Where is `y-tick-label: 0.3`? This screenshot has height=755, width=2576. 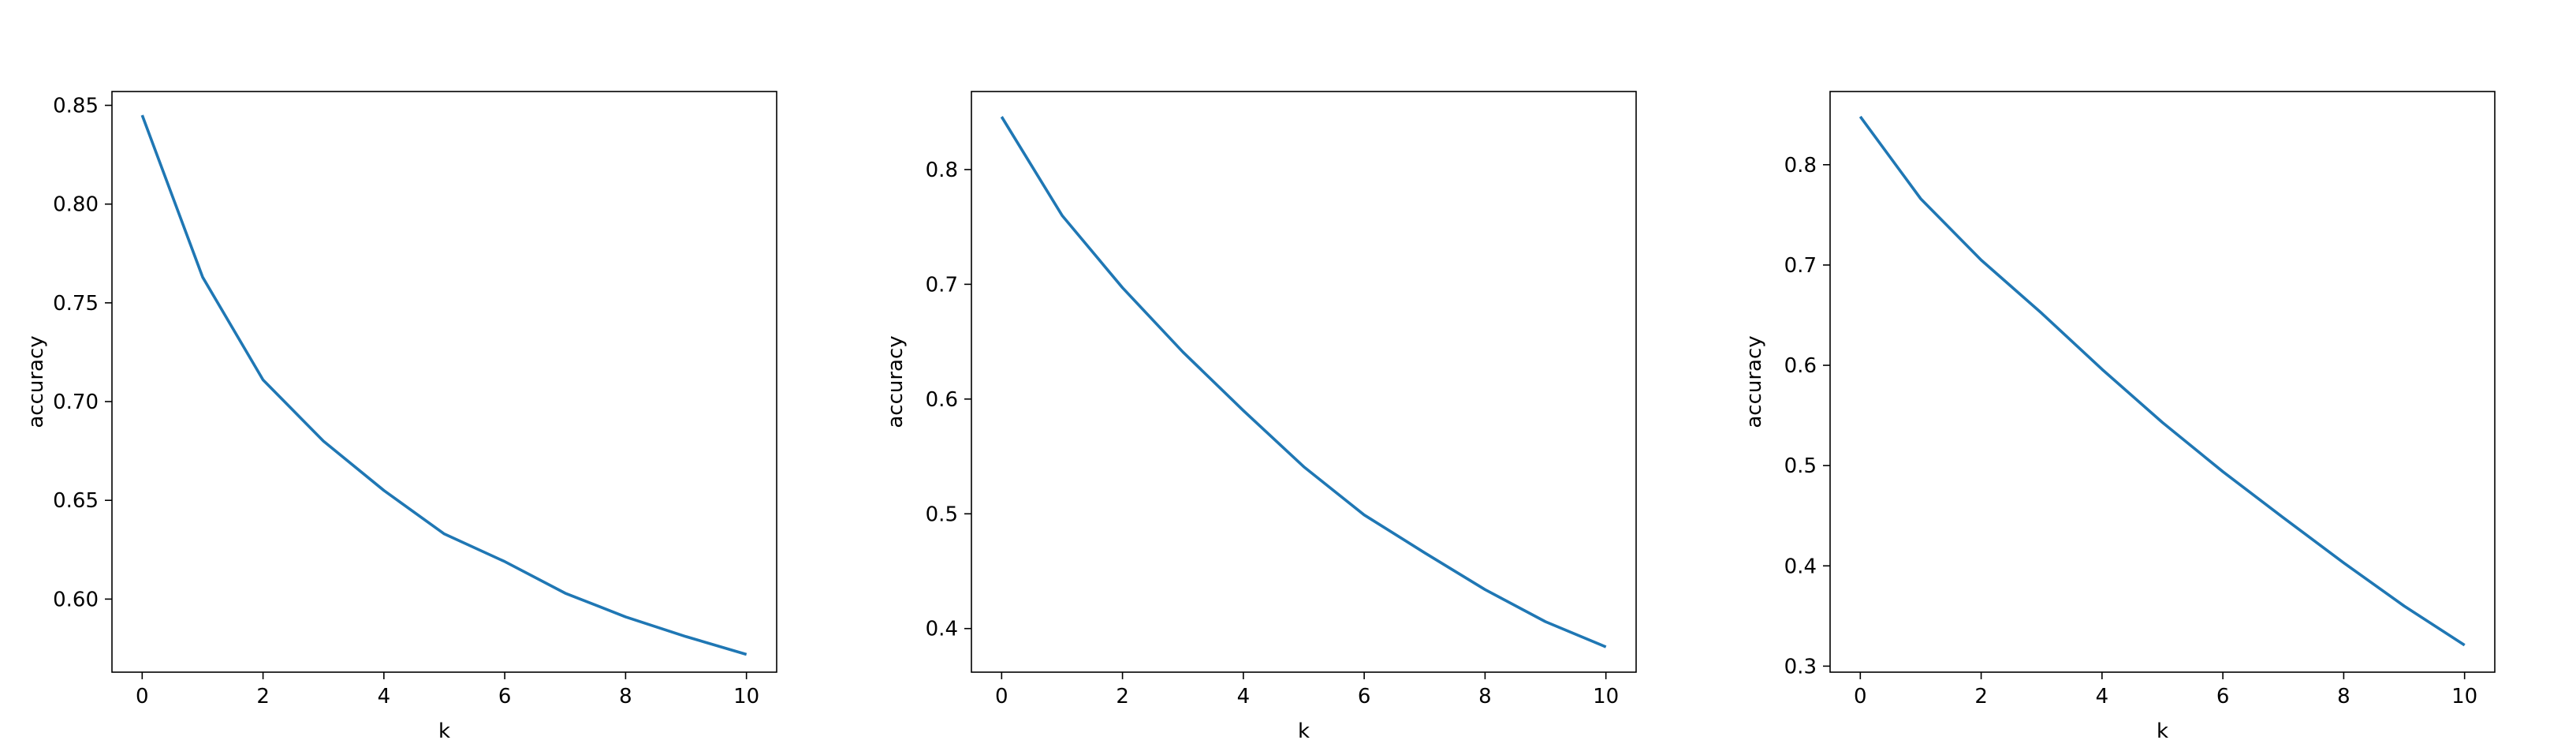 y-tick-label: 0.3 is located at coordinates (1801, 666).